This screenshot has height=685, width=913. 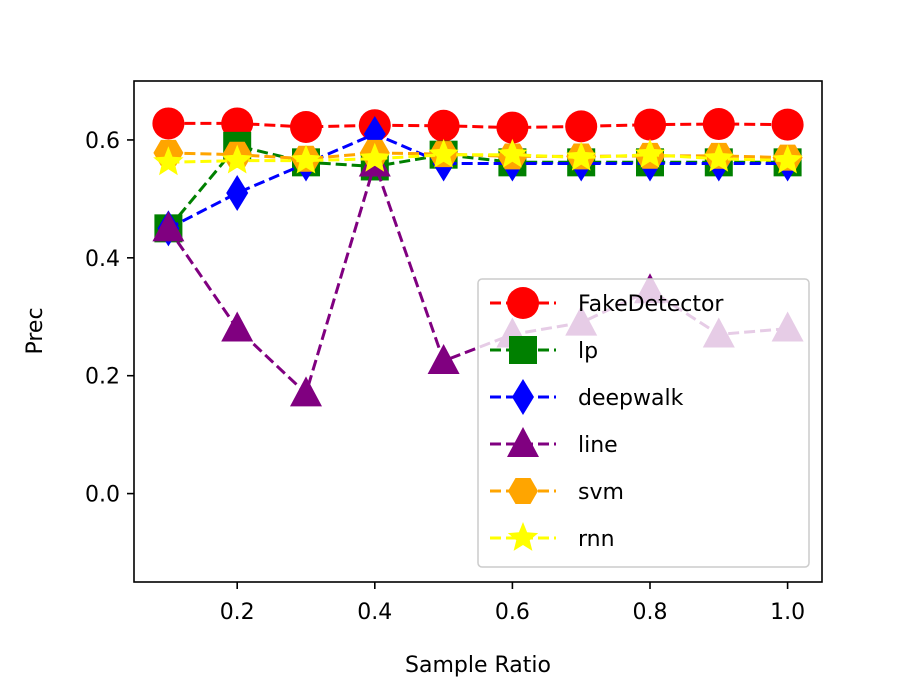 I want to click on legend-label: rnn, so click(x=596, y=539).